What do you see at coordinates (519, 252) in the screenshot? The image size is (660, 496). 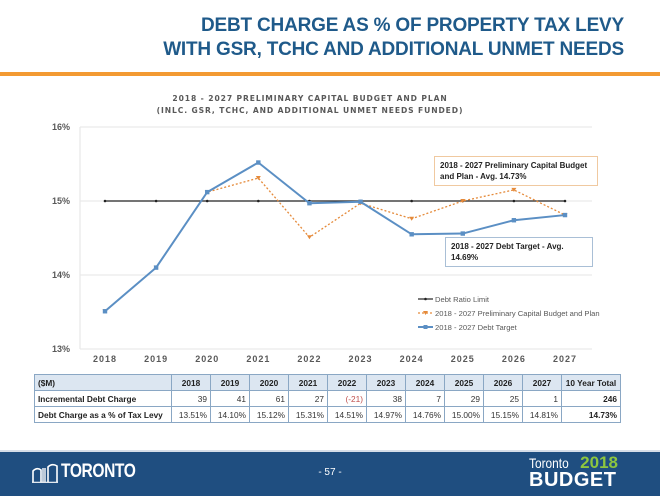 I see `target-average-callout: 2018 - 2027 Debt Target - Avg. 14.69%` at bounding box center [519, 252].